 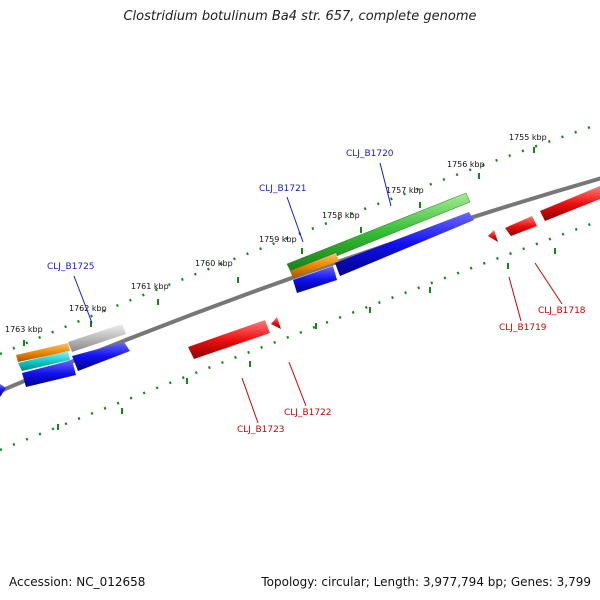 What do you see at coordinates (88, 308) in the screenshot?
I see `scale-label: 1762 kbp` at bounding box center [88, 308].